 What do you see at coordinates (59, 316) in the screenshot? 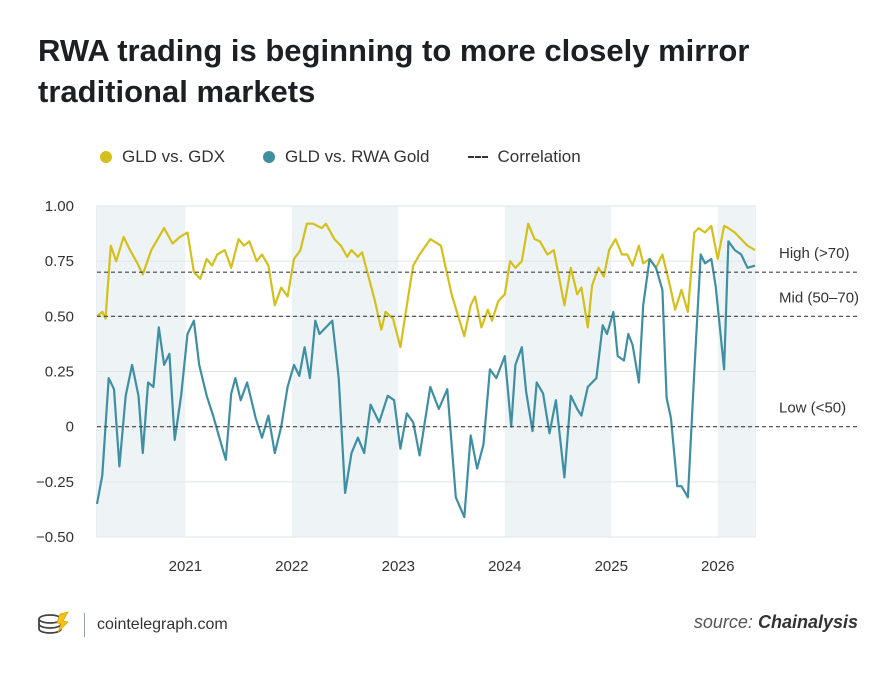
I see `y-tick-label: 0.50` at bounding box center [59, 316].